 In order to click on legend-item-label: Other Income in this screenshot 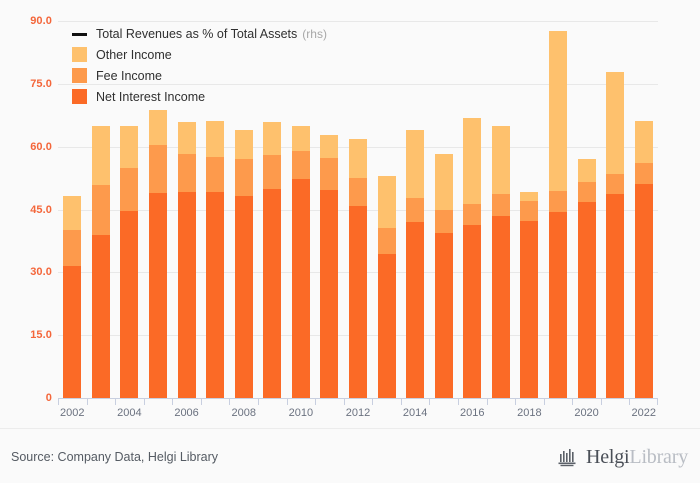, I will do `click(134, 54)`.